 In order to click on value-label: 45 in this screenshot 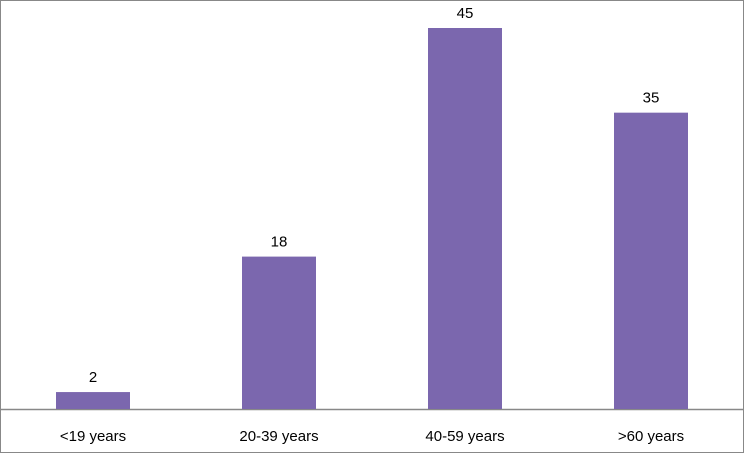, I will do `click(465, 13)`.